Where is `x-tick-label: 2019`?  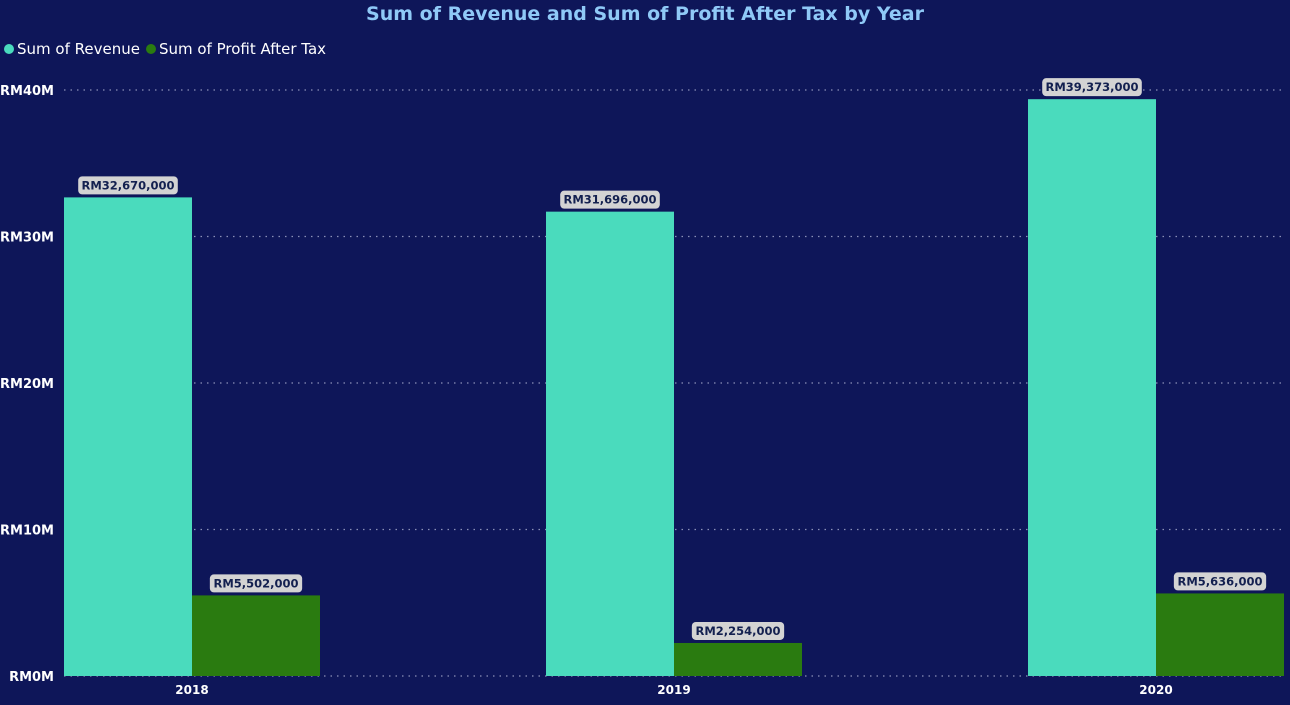 x-tick-label: 2019 is located at coordinates (673, 690).